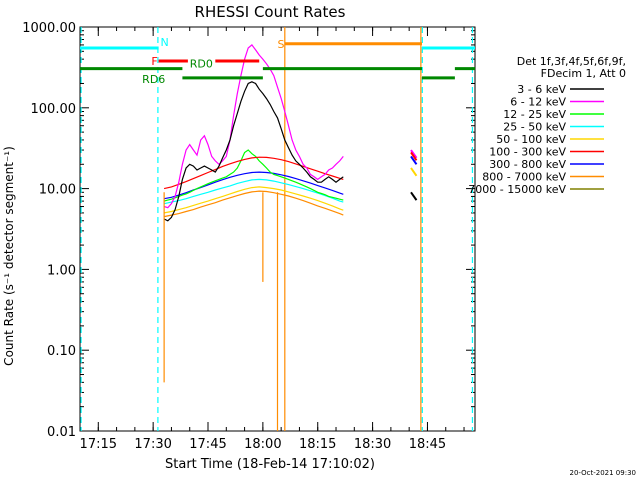 This screenshot has height=484, width=640. I want to click on x-tick-label: 18:15, so click(317, 444).